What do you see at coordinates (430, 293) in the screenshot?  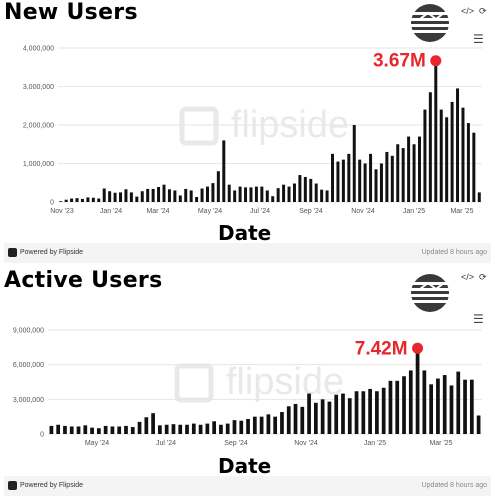 I see `logo-icon` at bounding box center [430, 293].